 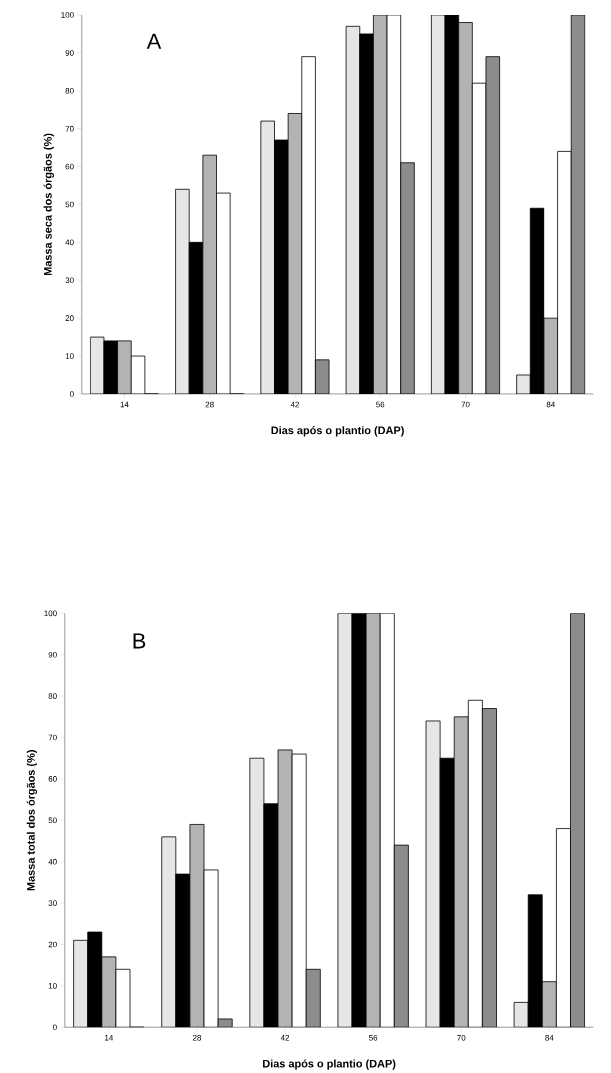 I want to click on y-axis-title: Massa seca dos órgãos (%), so click(x=48, y=204).